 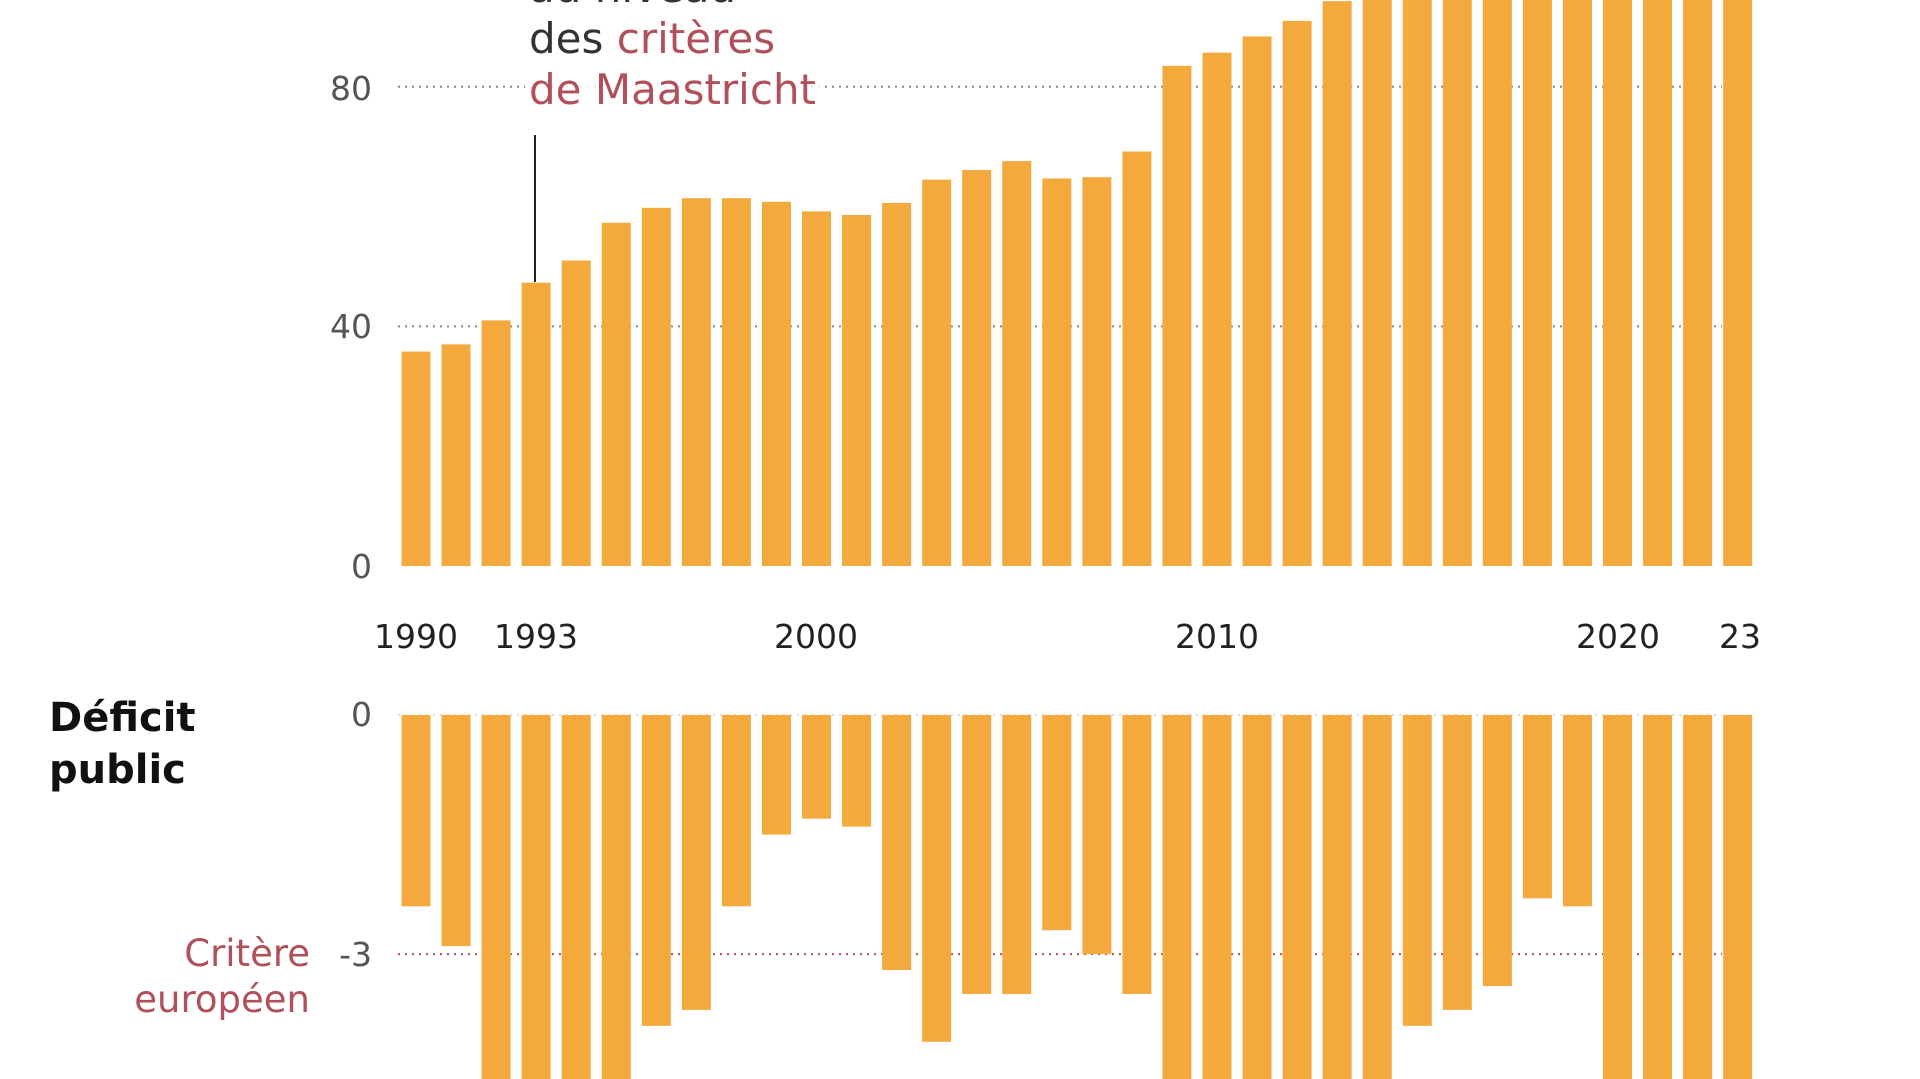 I want to click on deficit-bar-1997, so click(x=696, y=862).